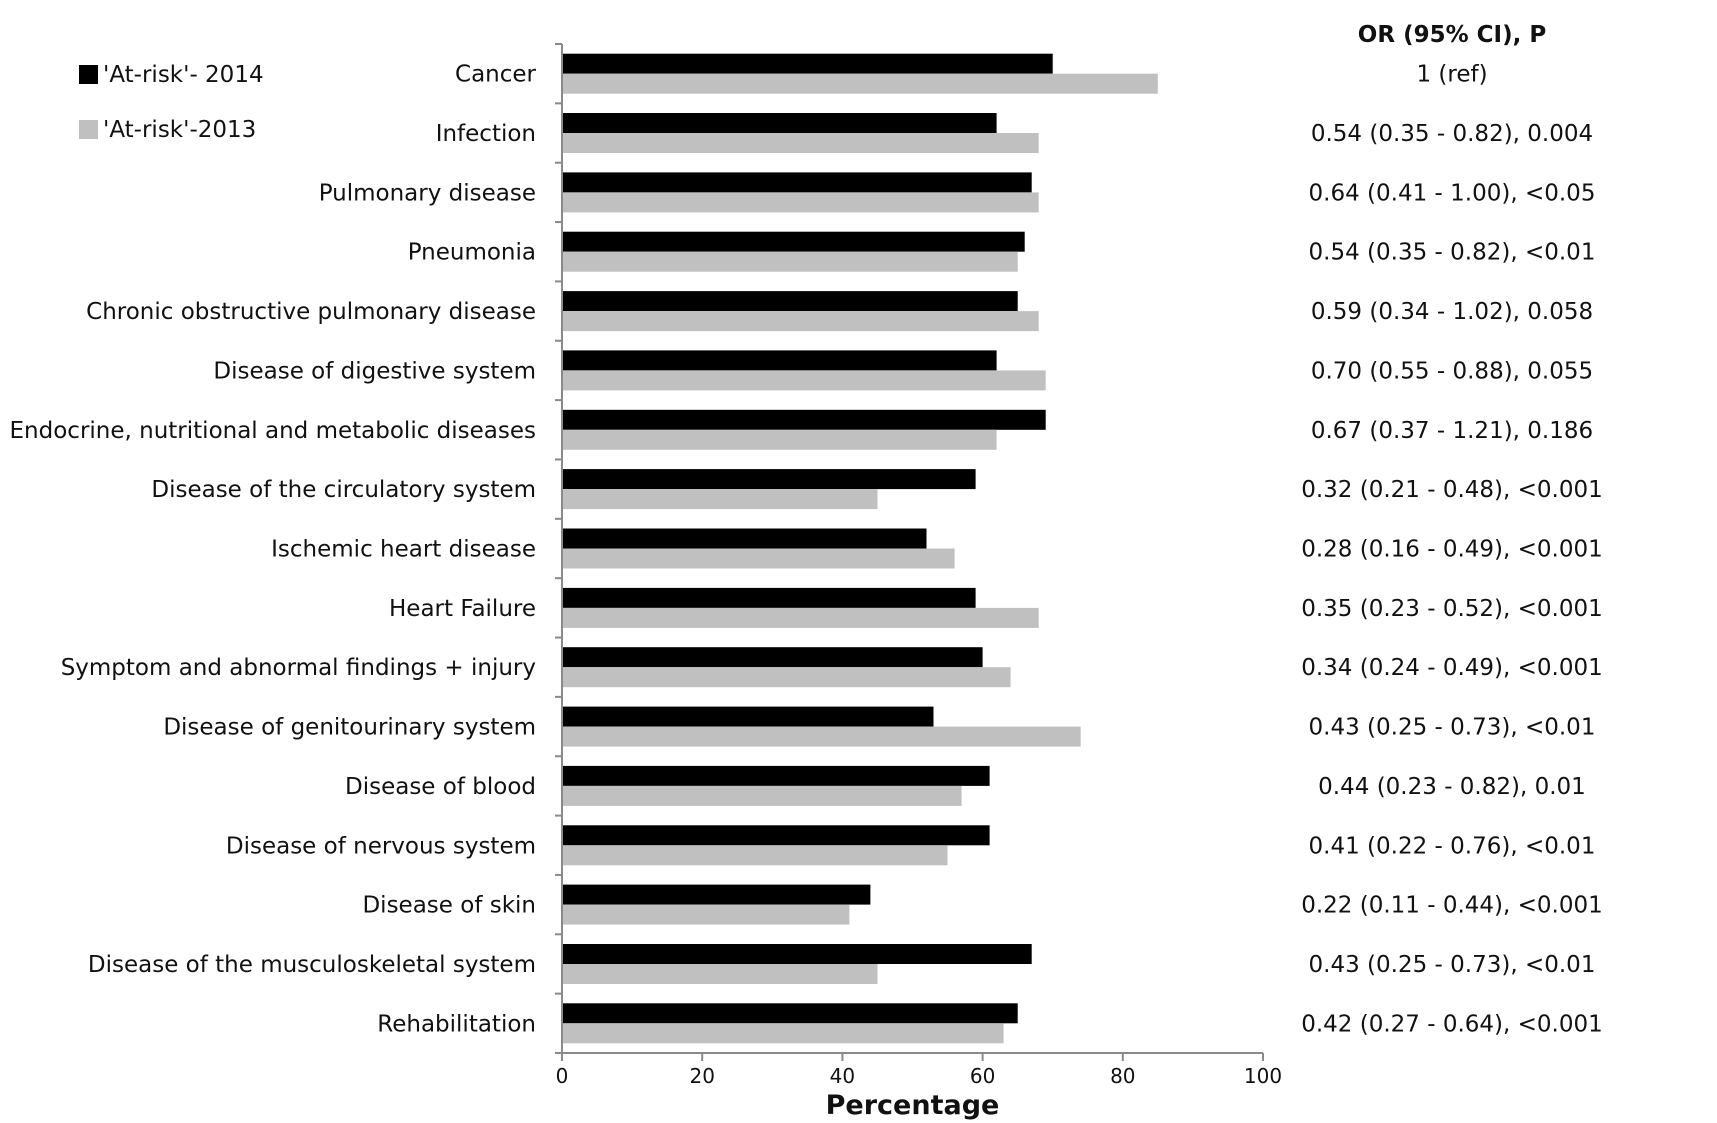  What do you see at coordinates (472, 253) in the screenshot?
I see `category-label: Pneumonia` at bounding box center [472, 253].